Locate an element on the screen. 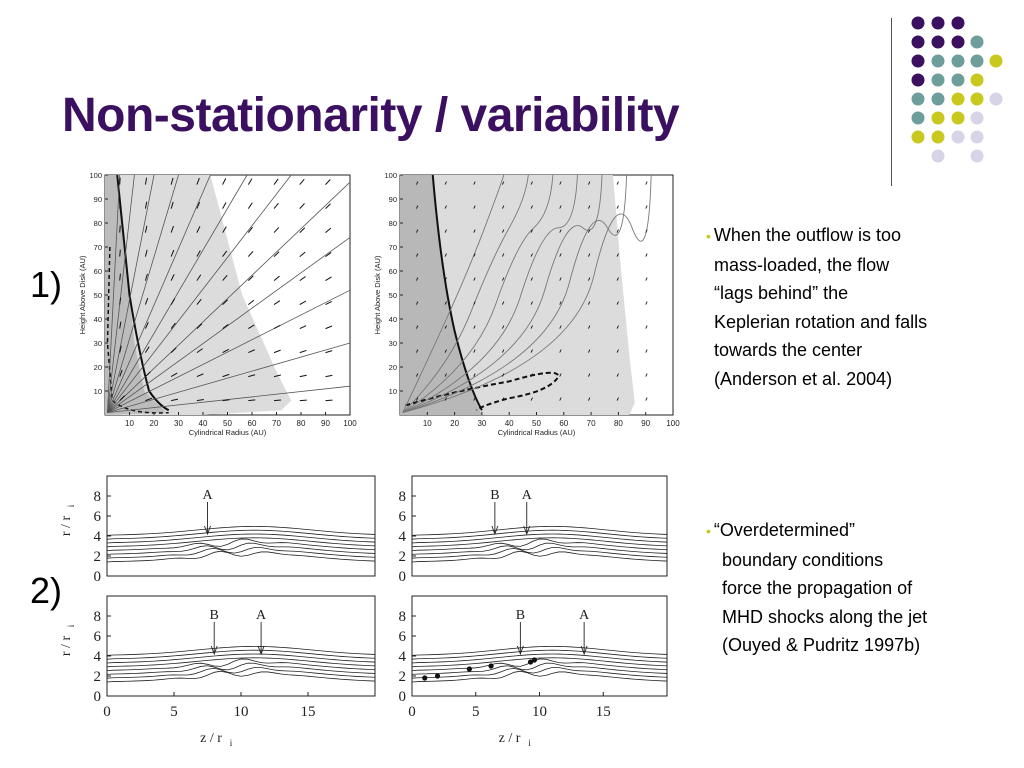 The image size is (1024, 768). x-axis-label: Cylindrical Radius (AU) is located at coordinates (537, 432).